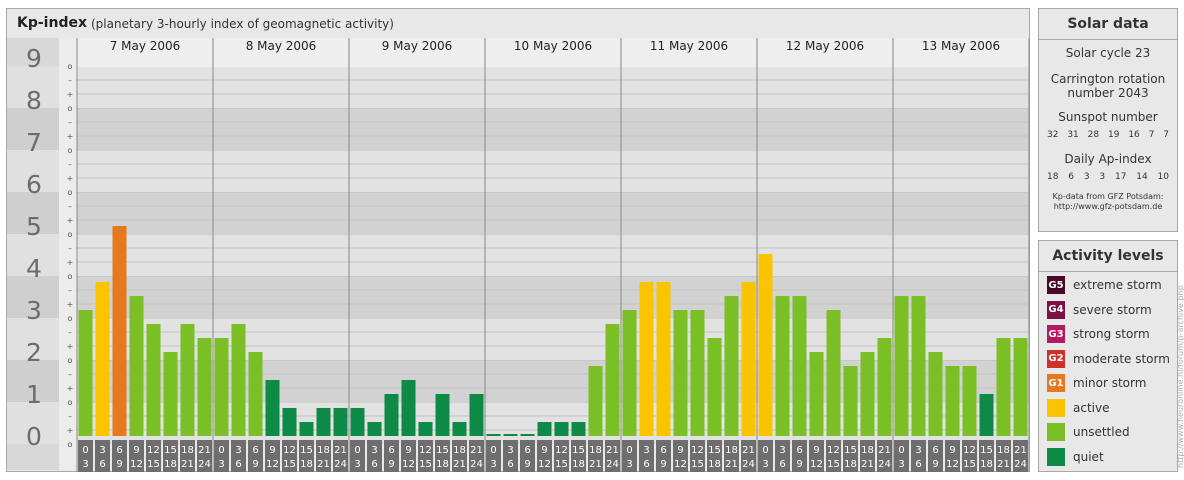 This screenshot has width=1184, height=480. Describe the element at coordinates (1120, 177) in the screenshot. I see `ap-value: 17` at that location.